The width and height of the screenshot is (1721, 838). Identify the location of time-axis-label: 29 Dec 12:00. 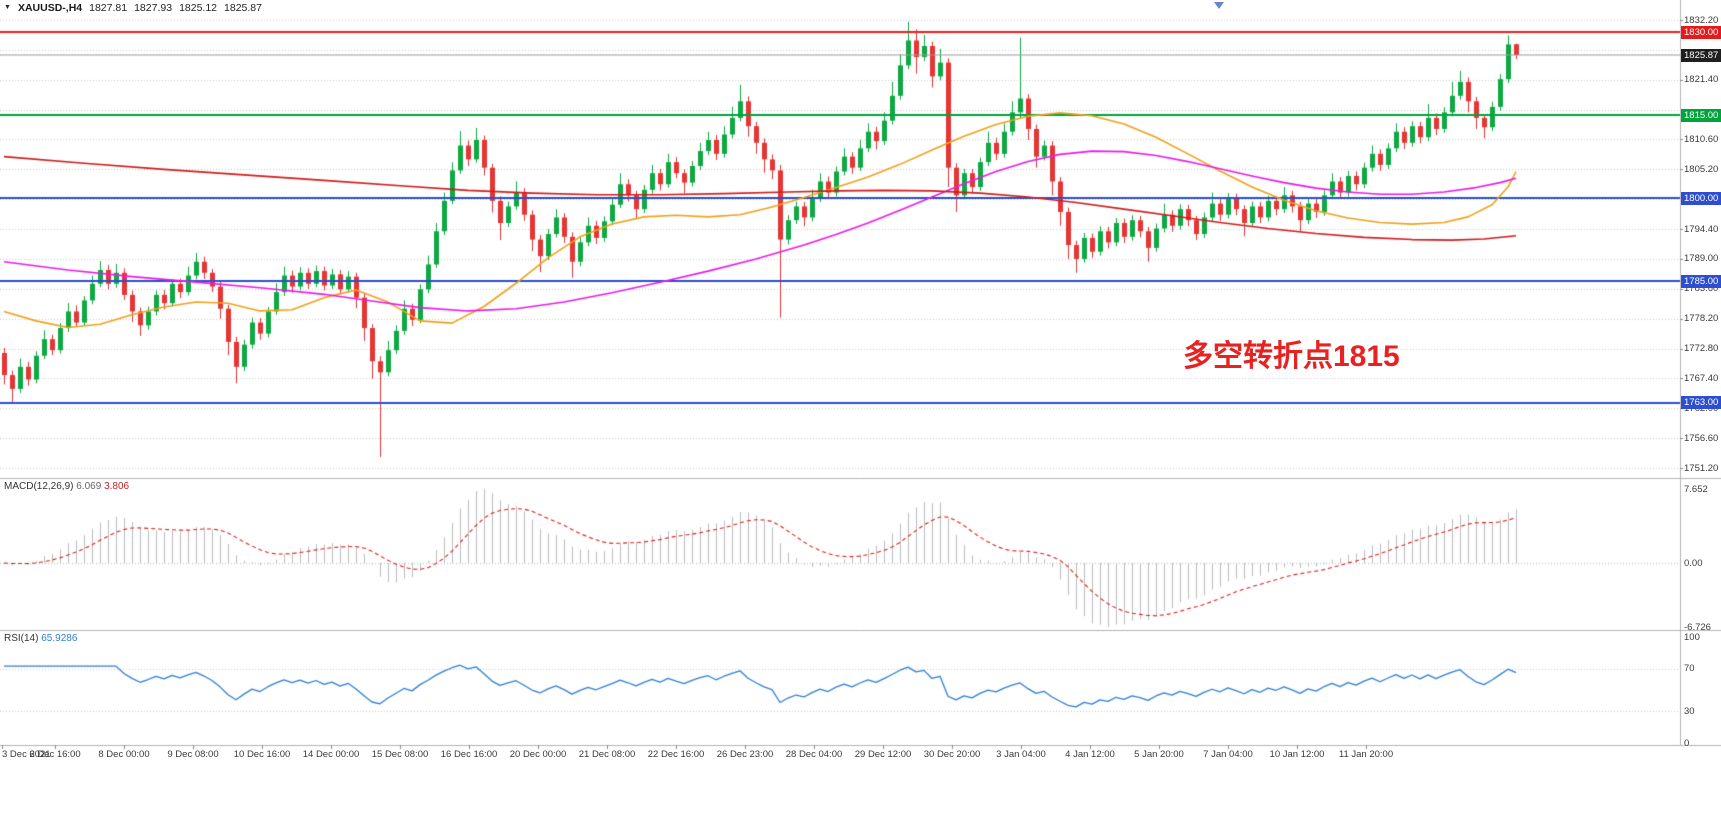
(883, 754).